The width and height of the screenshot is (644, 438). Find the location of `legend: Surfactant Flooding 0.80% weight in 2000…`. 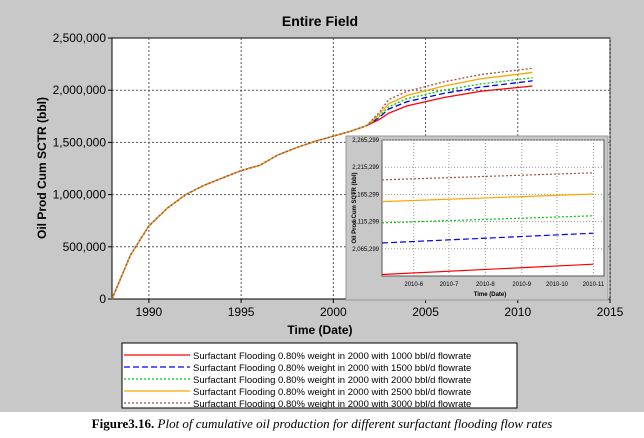

legend: Surfactant Flooding 0.80% weight in 2000… is located at coordinates (319, 376).